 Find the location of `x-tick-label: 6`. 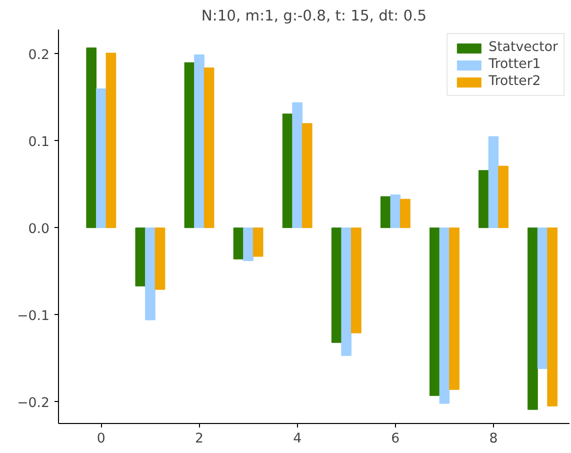

x-tick-label: 6 is located at coordinates (395, 439).